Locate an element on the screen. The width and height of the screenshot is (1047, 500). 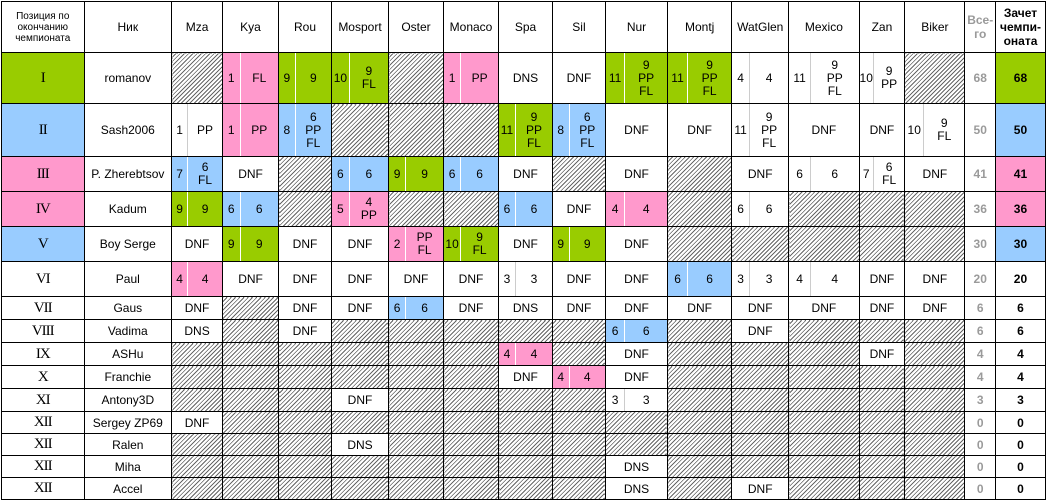
position-cell: VIII is located at coordinates (43, 331).